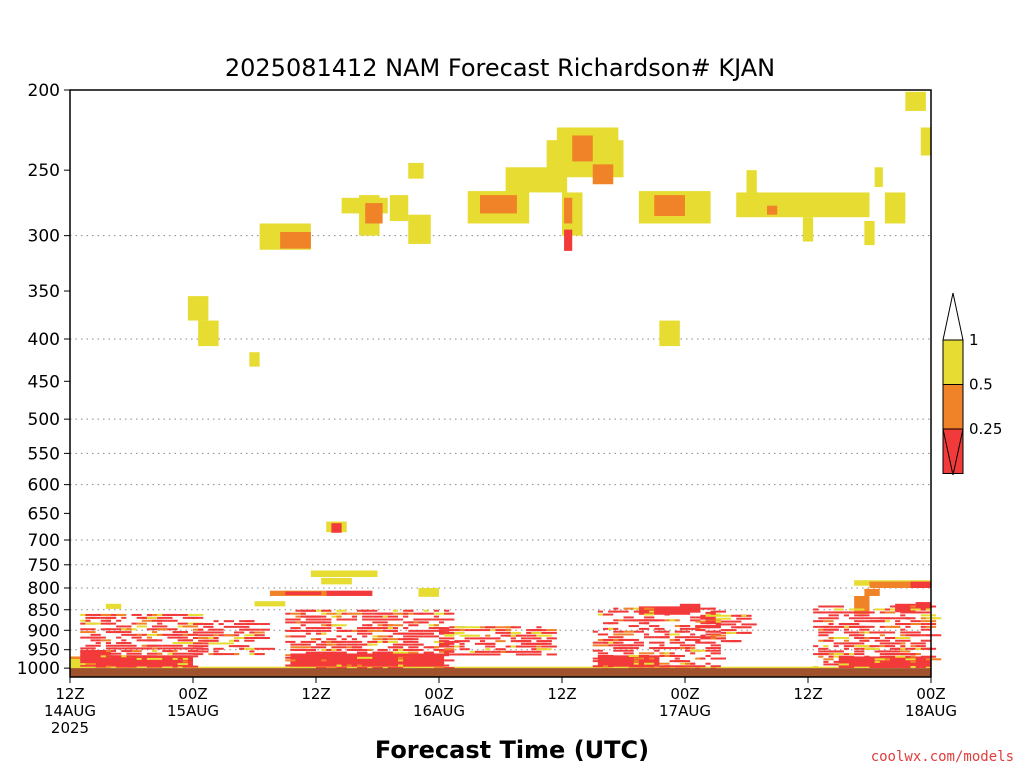  What do you see at coordinates (44, 292) in the screenshot?
I see `y-tick-label-350: 350` at bounding box center [44, 292].